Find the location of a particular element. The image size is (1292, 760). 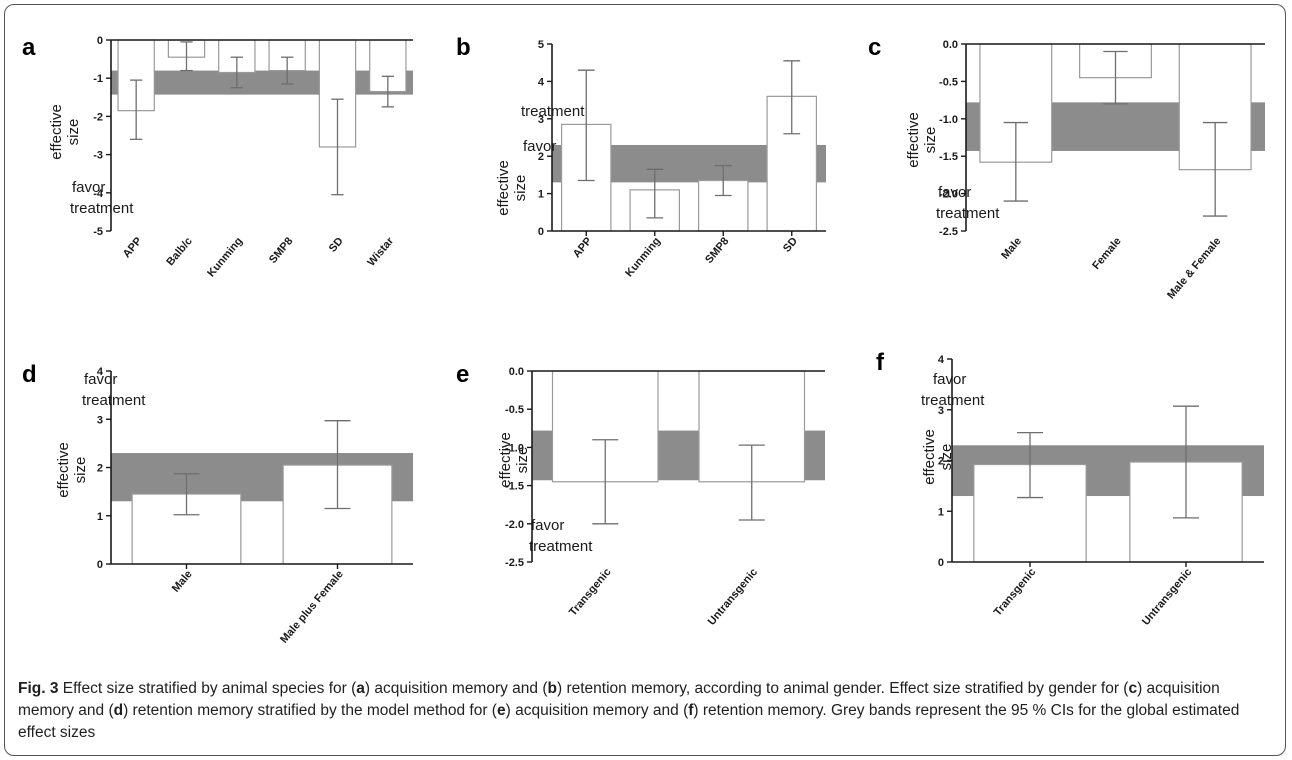

panel-b-y-tick-label: 1 is located at coordinates (541, 195).